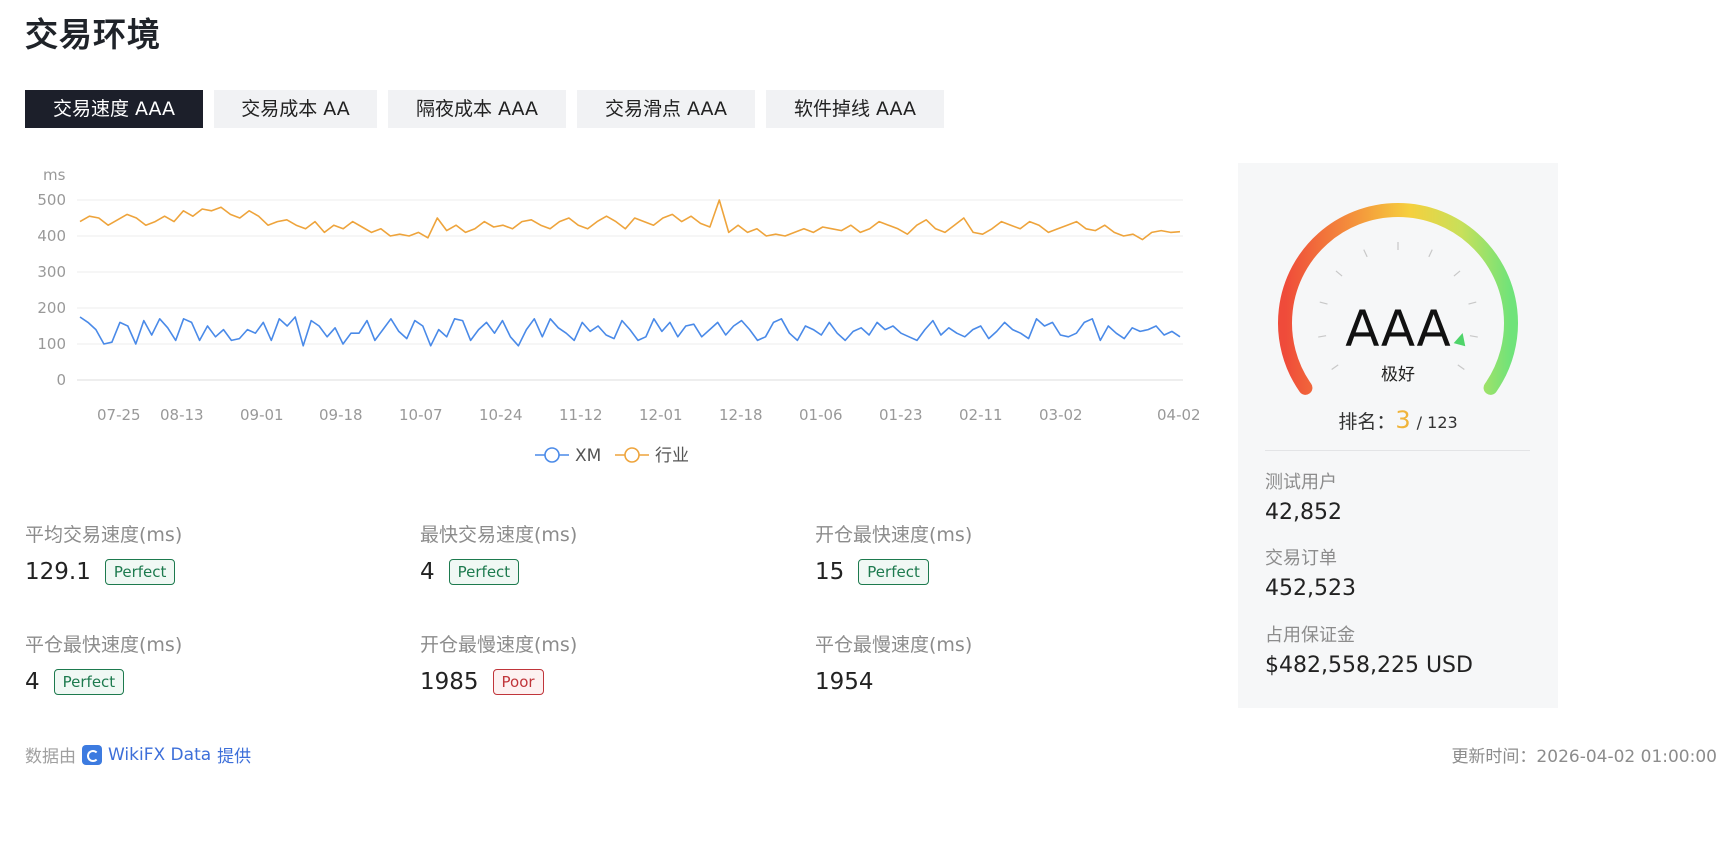  What do you see at coordinates (61, 380) in the screenshot?
I see `y-tick-label: 0` at bounding box center [61, 380].